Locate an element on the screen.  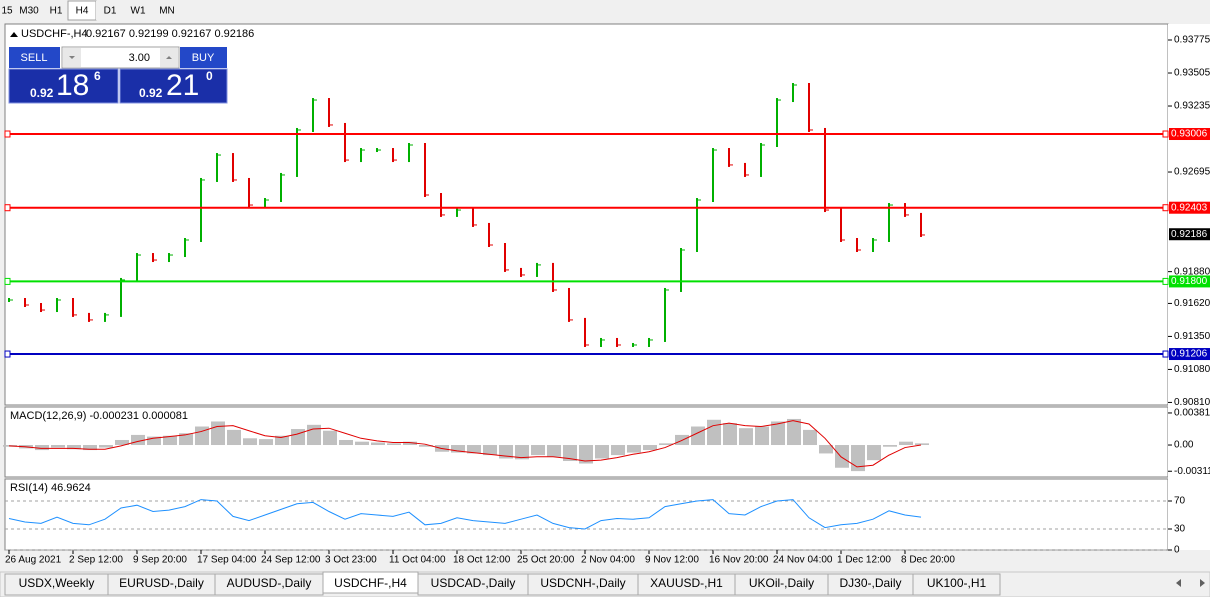
macd-title: MACD(12,26,9) -0.000231 0.000081 is located at coordinates (99, 416).